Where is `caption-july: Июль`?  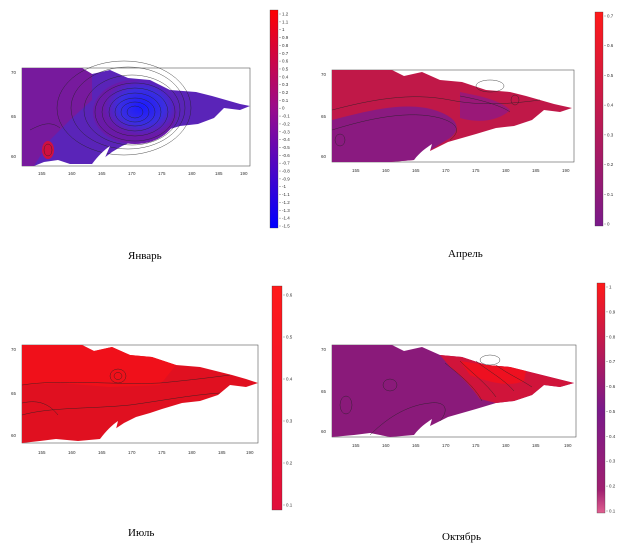 caption-july: Июль is located at coordinates (141, 533).